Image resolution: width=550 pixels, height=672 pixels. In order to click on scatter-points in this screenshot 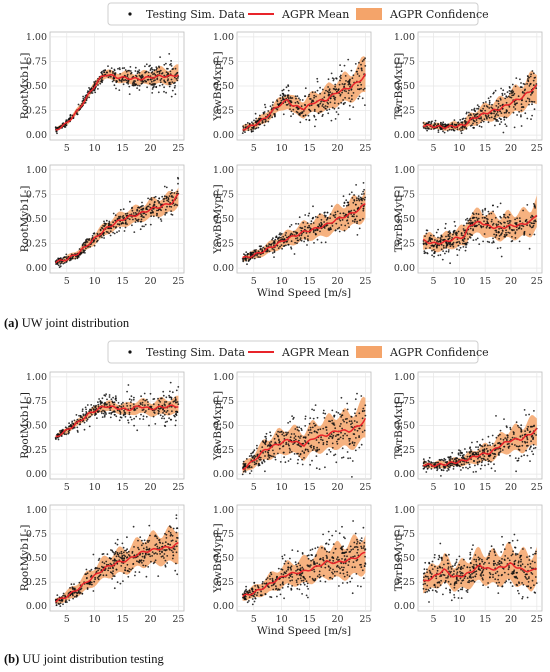, I will do `click(304, 563)`.